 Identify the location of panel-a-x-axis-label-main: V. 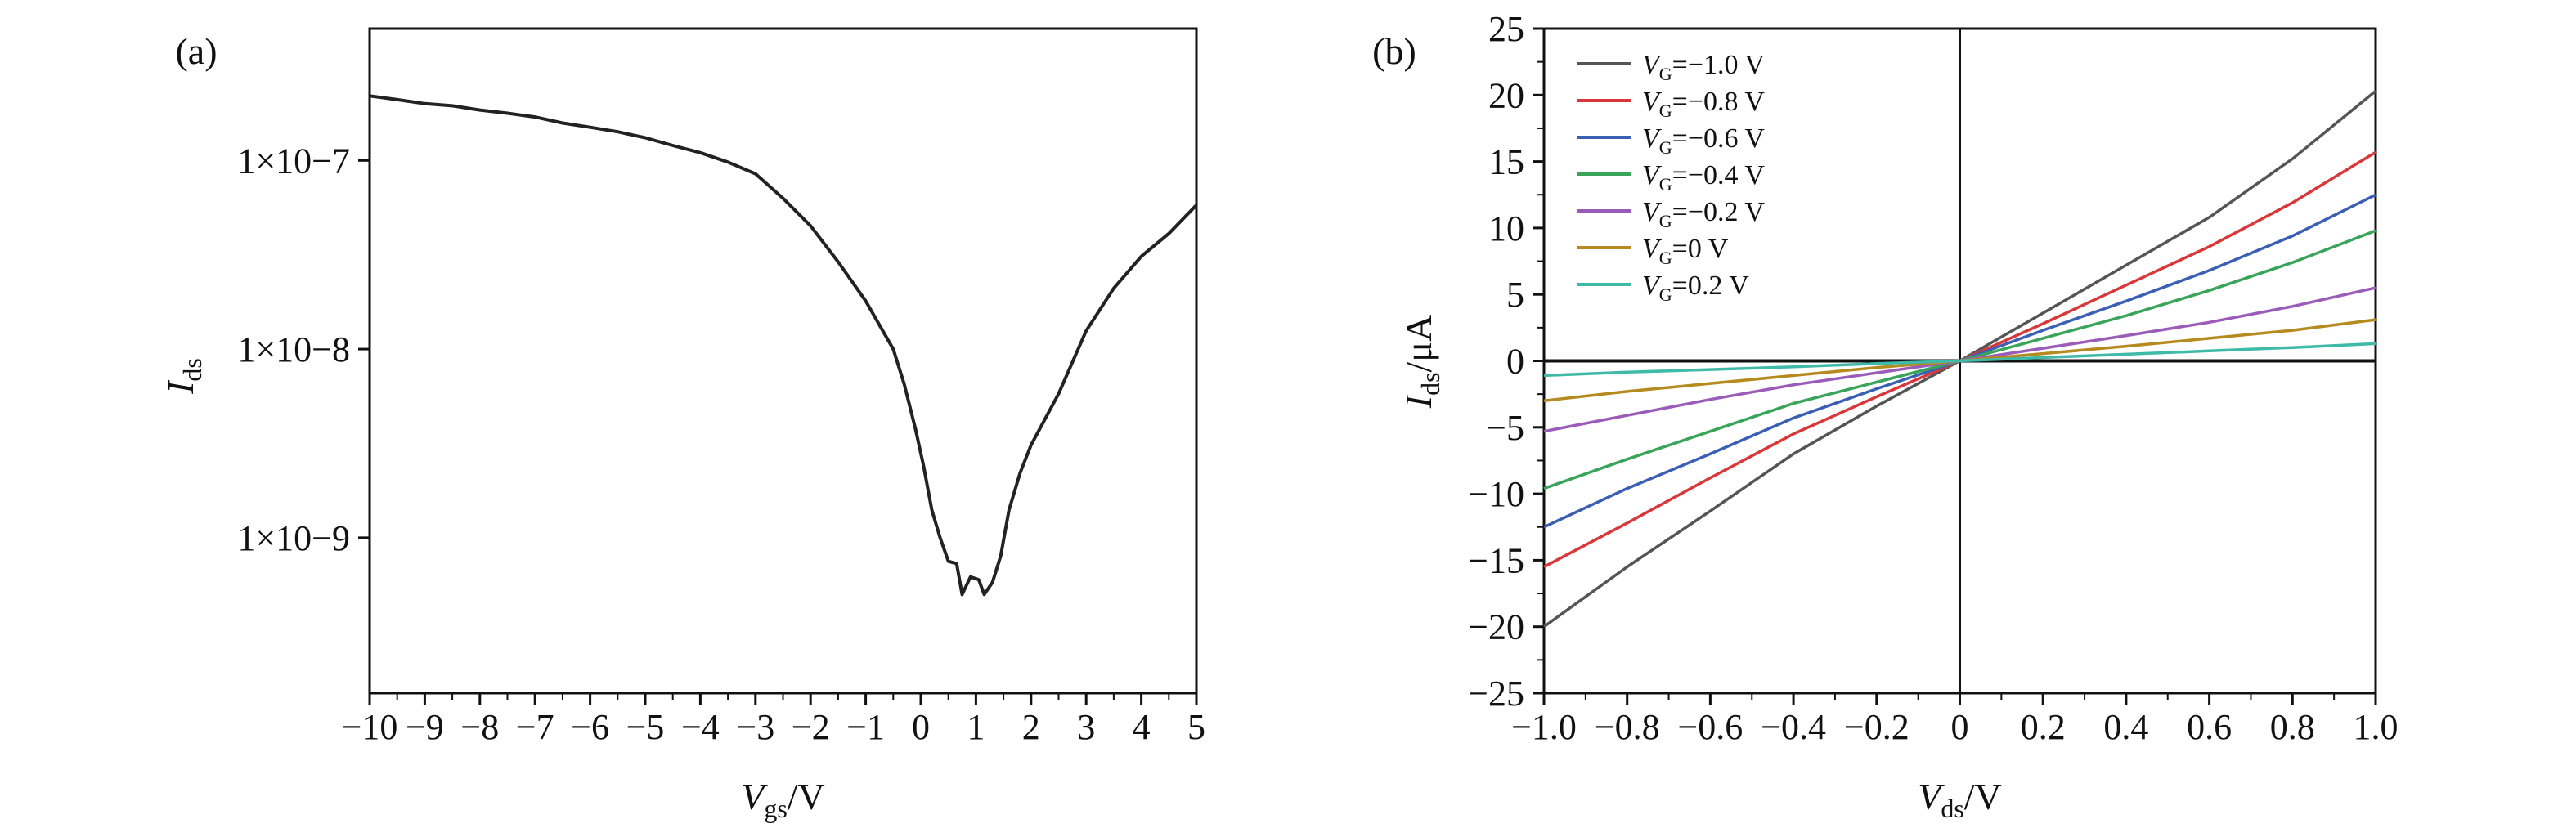
(754, 796).